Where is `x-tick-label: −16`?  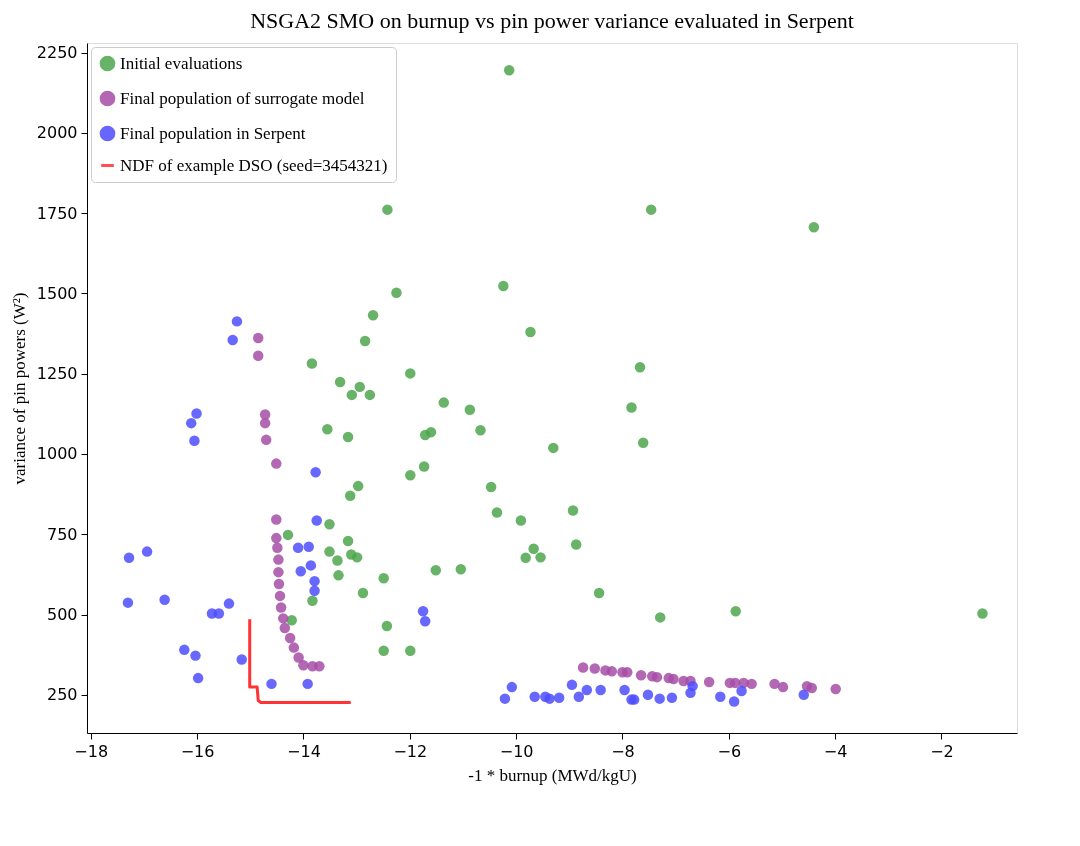 x-tick-label: −16 is located at coordinates (197, 751).